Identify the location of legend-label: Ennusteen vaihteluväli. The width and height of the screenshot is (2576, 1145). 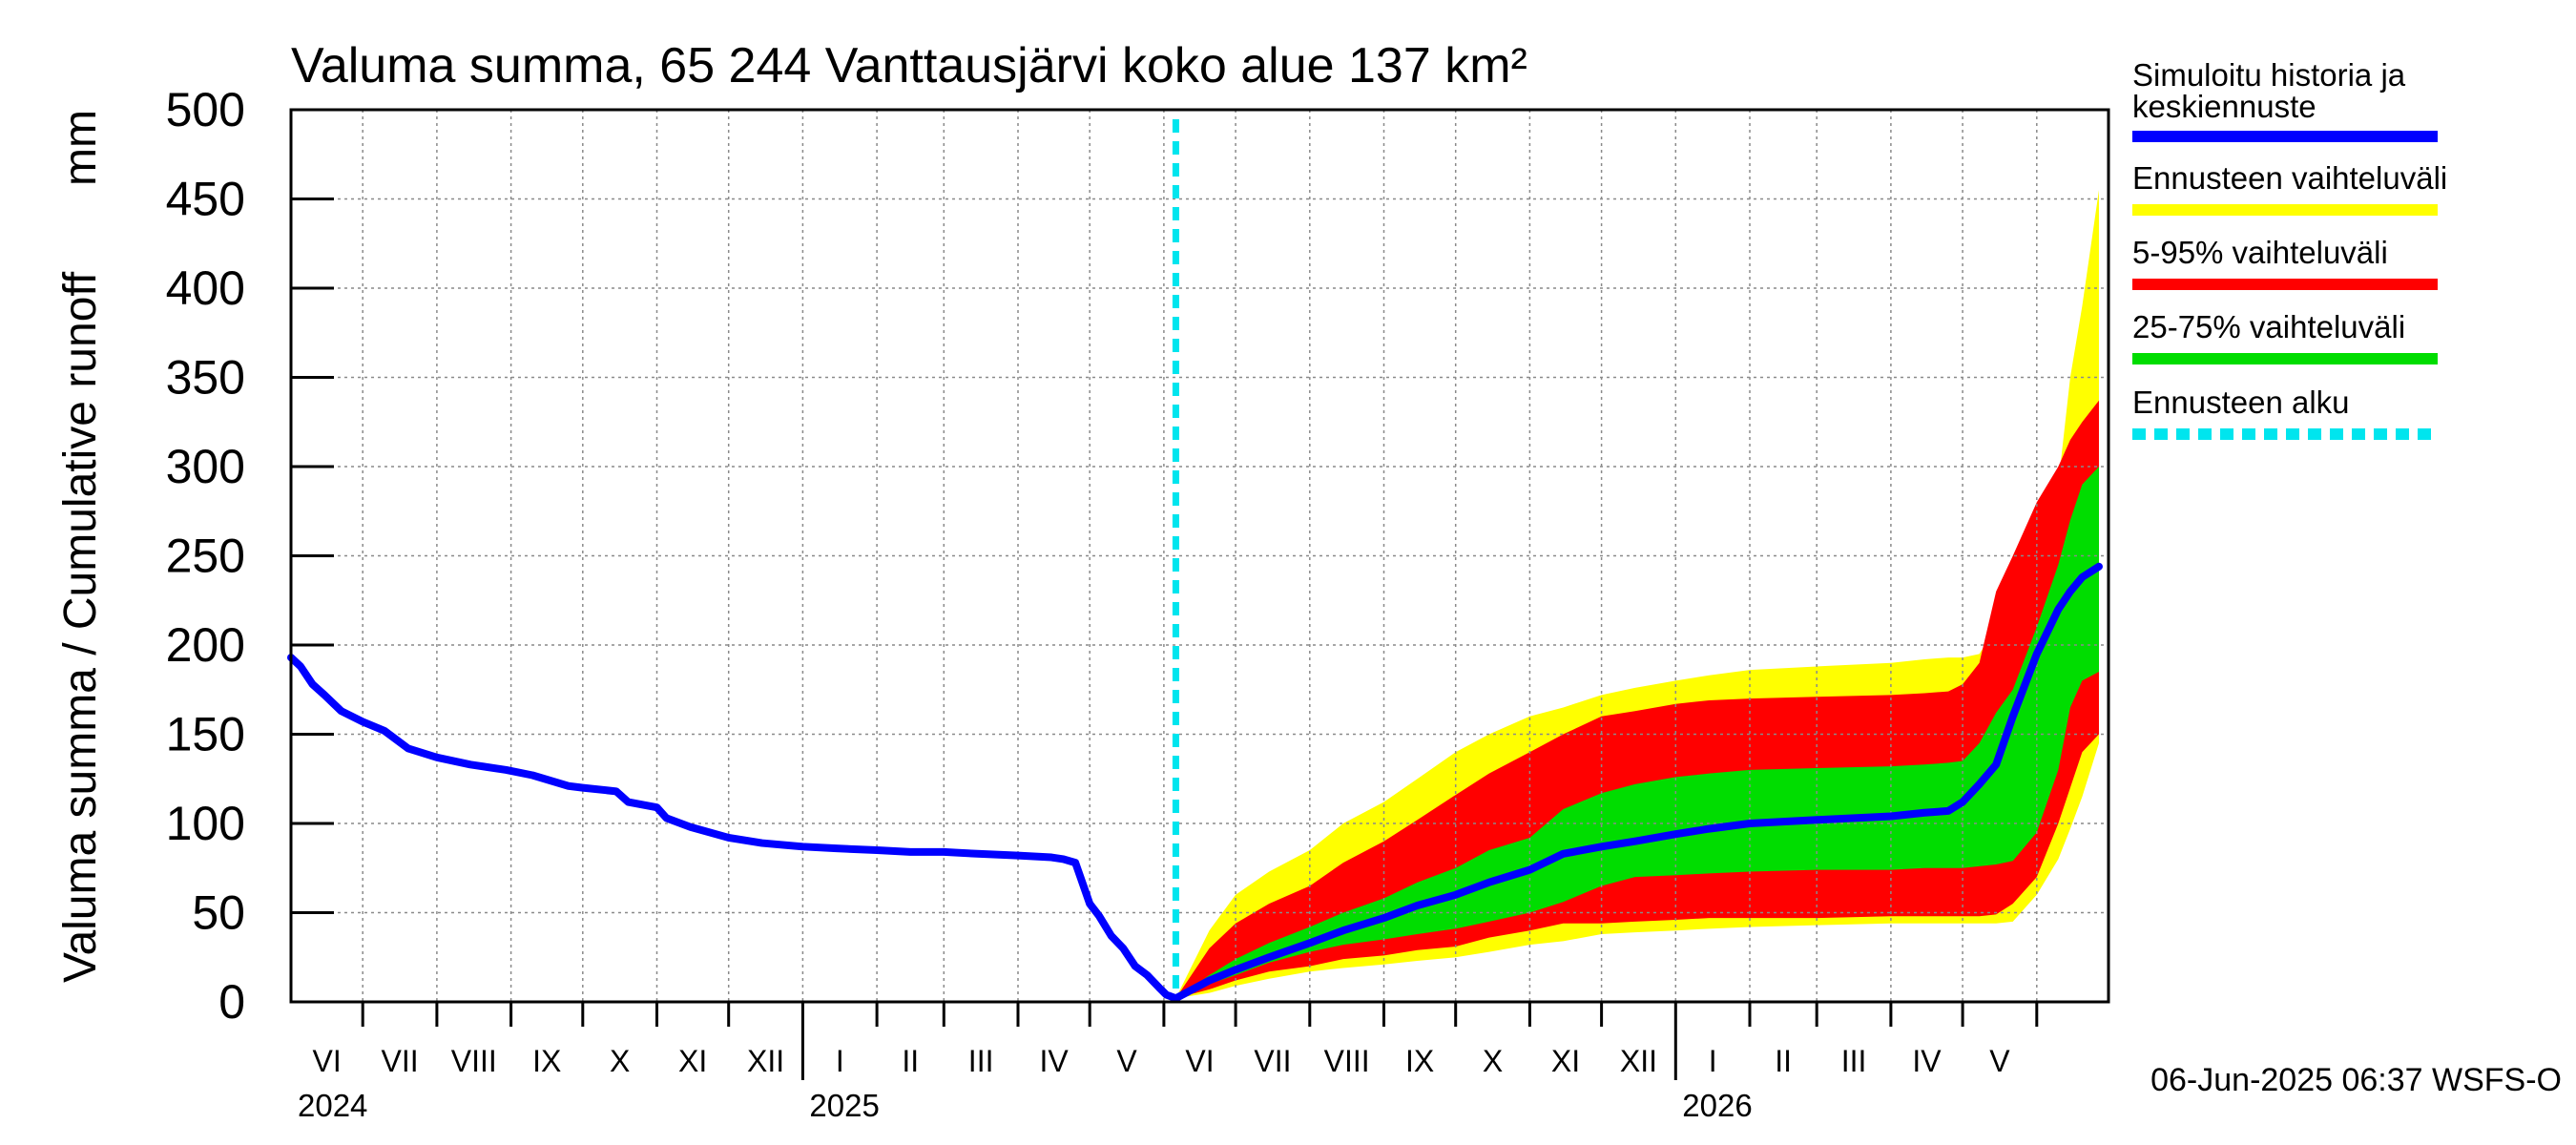
(2289, 178).